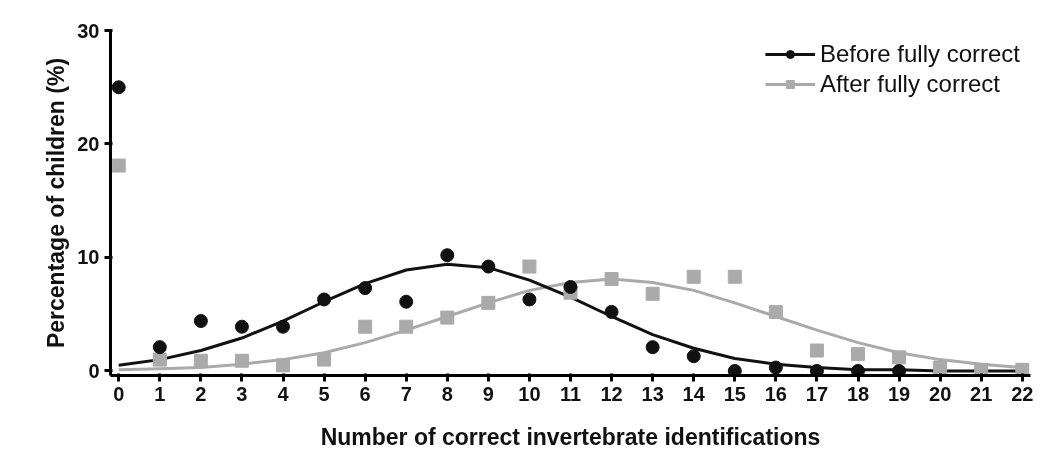  I want to click on y-tick-label: 10, so click(88, 257).